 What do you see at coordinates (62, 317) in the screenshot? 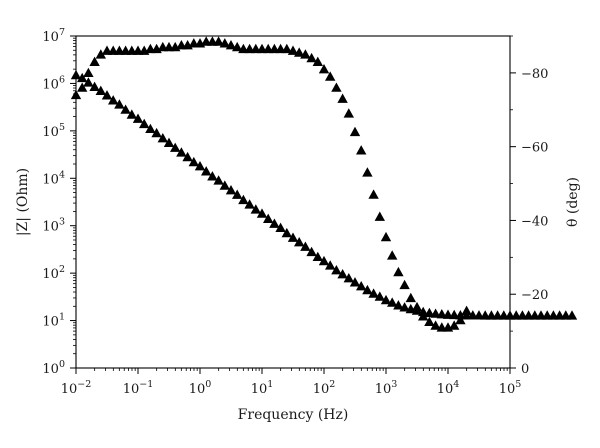
I see `y-left-tick-label-exponent: 1` at bounding box center [62, 317].